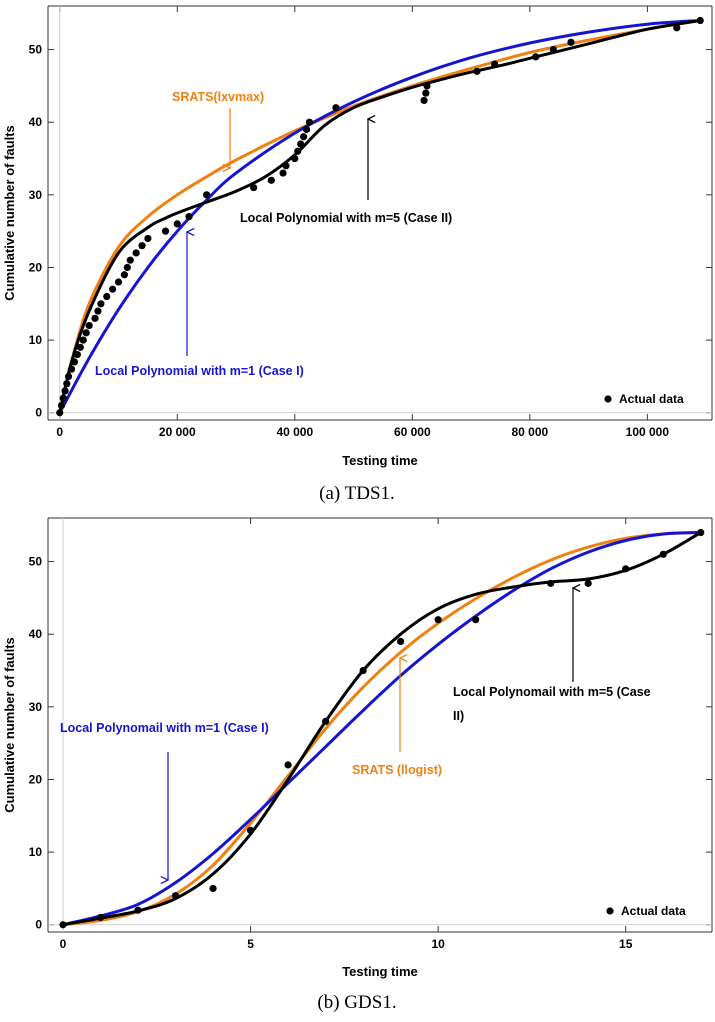  Describe the element at coordinates (648, 432) in the screenshot. I see `x-tick-label: 100 000` at that location.